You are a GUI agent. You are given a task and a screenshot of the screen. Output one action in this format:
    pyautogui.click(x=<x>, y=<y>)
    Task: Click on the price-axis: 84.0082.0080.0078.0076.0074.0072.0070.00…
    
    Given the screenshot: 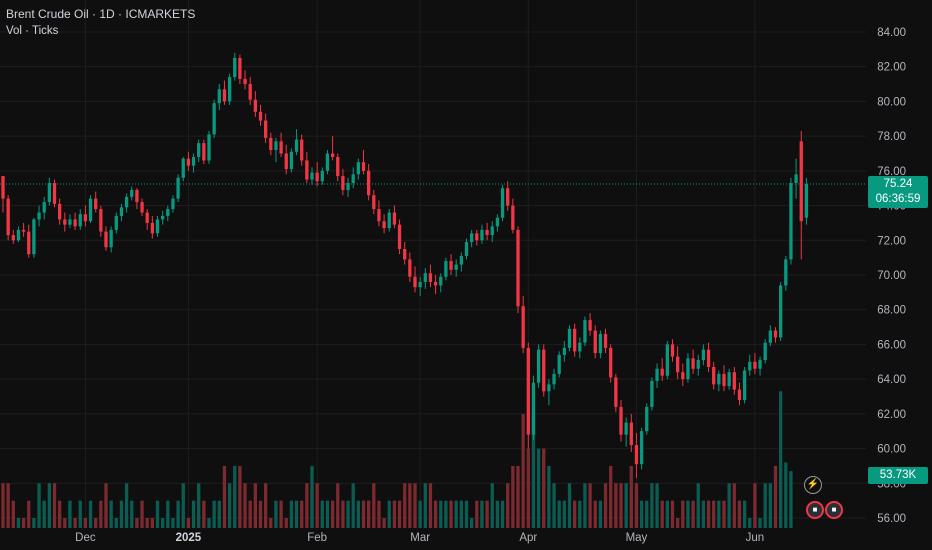 What is the action you would take?
    pyautogui.click(x=891, y=276)
    